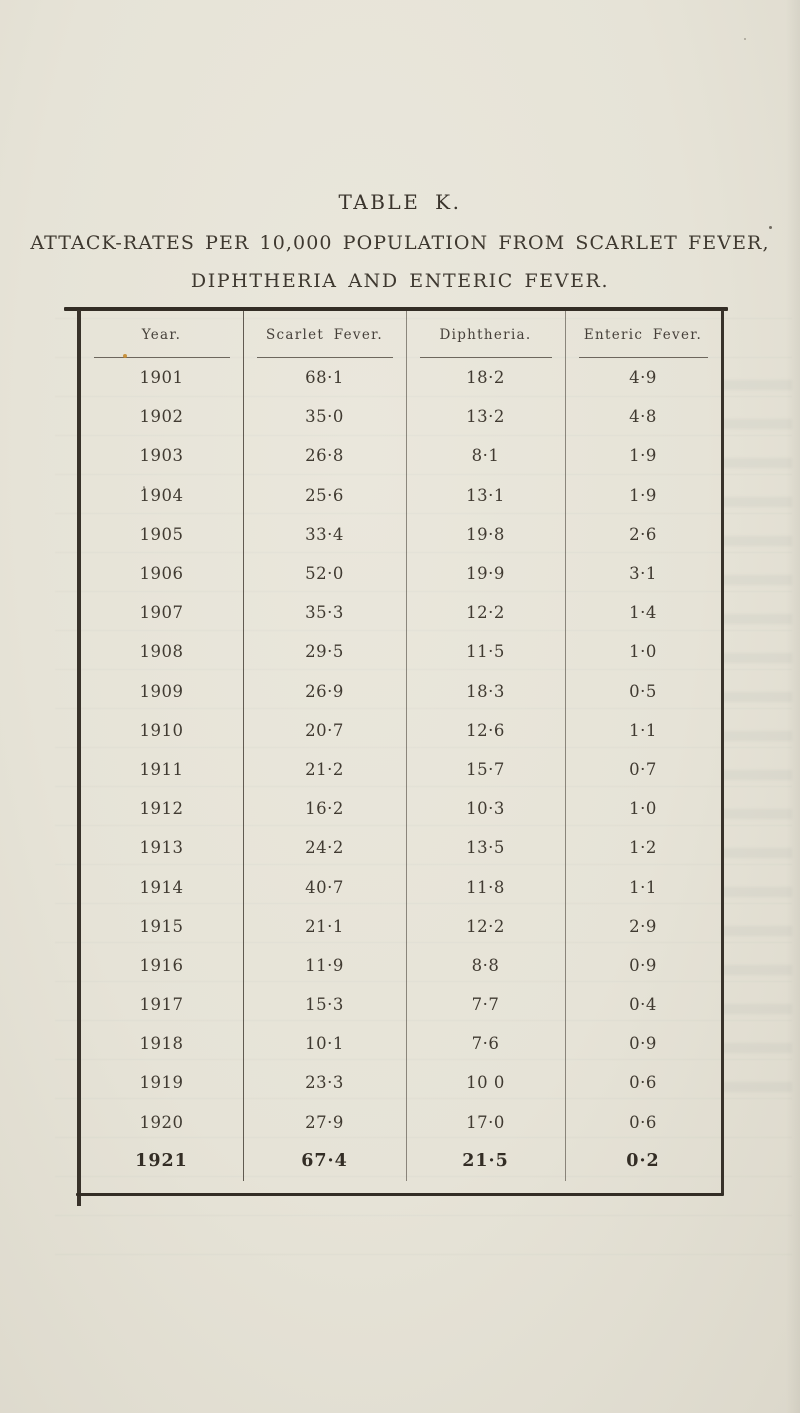 This screenshot has width=800, height=1413. I want to click on rate-cell: 21·5, so click(486, 1161).